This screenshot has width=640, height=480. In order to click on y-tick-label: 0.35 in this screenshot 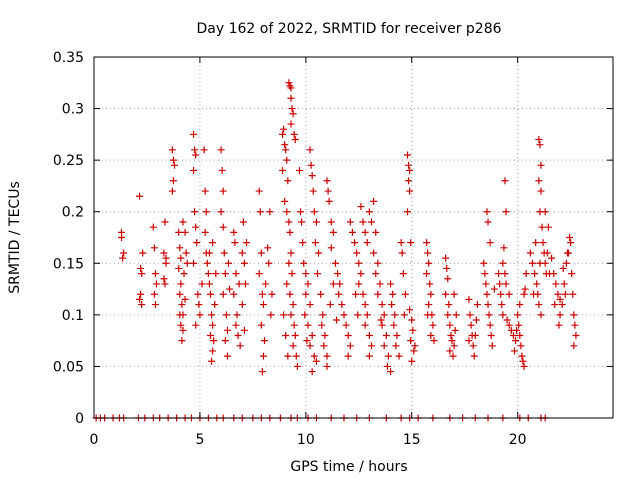, I will do `click(68, 58)`.